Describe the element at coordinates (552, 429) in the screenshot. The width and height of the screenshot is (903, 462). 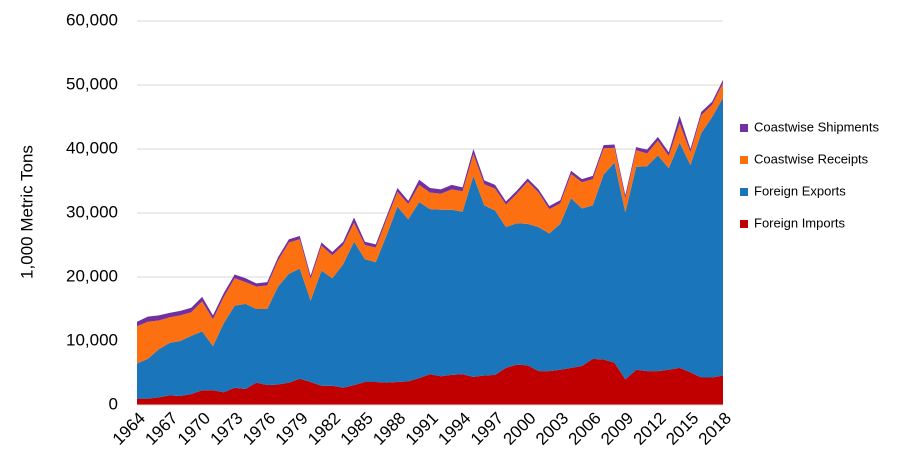
I see `x-tick-label: 2003` at that location.